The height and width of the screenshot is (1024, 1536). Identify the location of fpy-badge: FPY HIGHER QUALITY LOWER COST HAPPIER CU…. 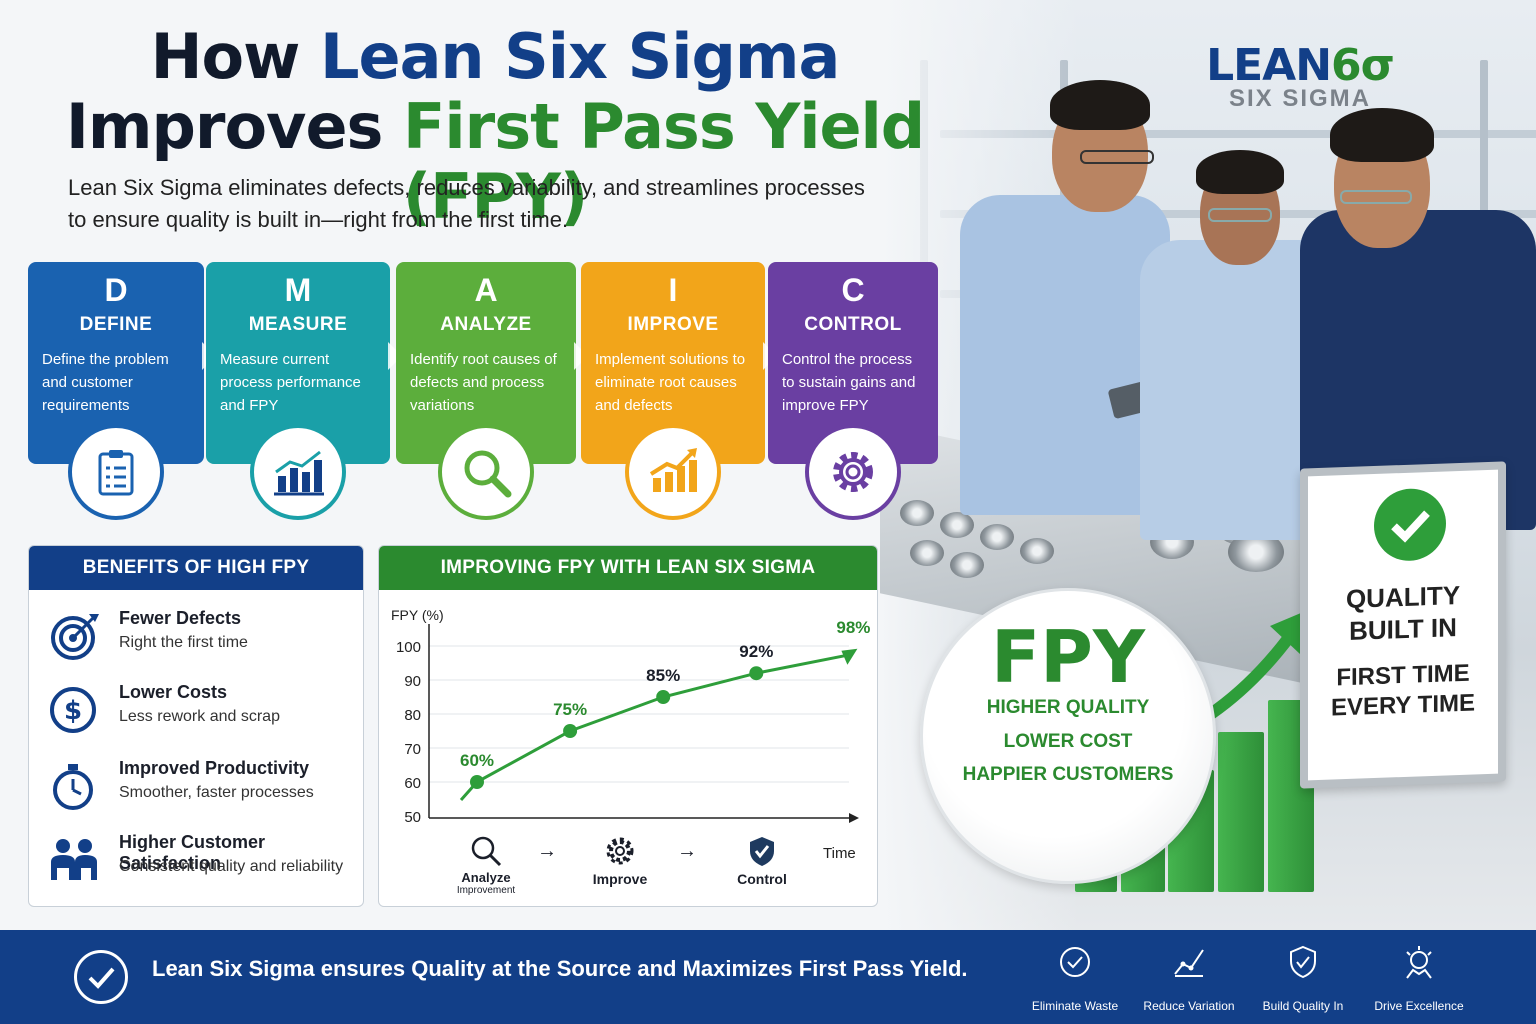
(1068, 736).